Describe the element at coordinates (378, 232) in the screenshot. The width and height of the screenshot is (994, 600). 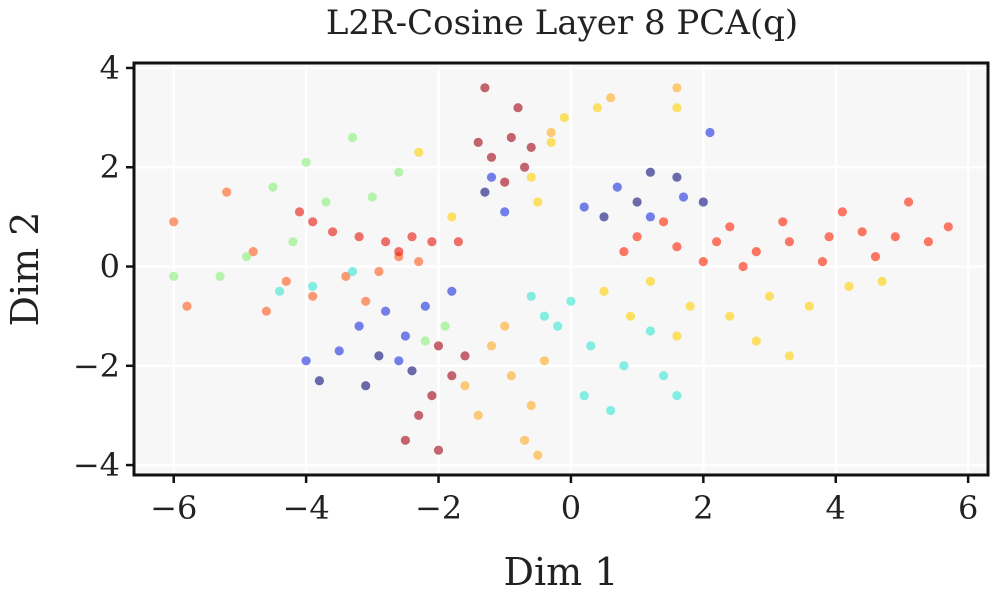
I see `series-cluster-red-left` at that location.